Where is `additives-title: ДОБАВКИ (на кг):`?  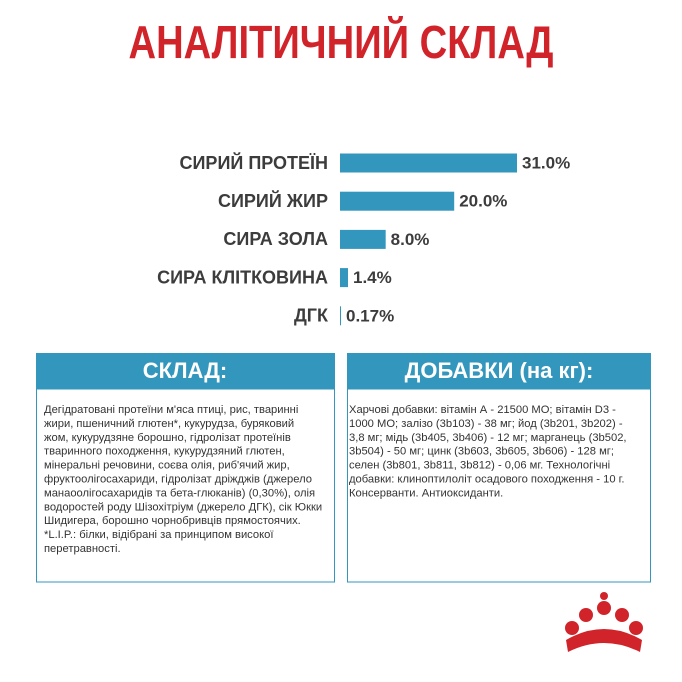 additives-title: ДОБАВКИ (на кг): is located at coordinates (499, 370).